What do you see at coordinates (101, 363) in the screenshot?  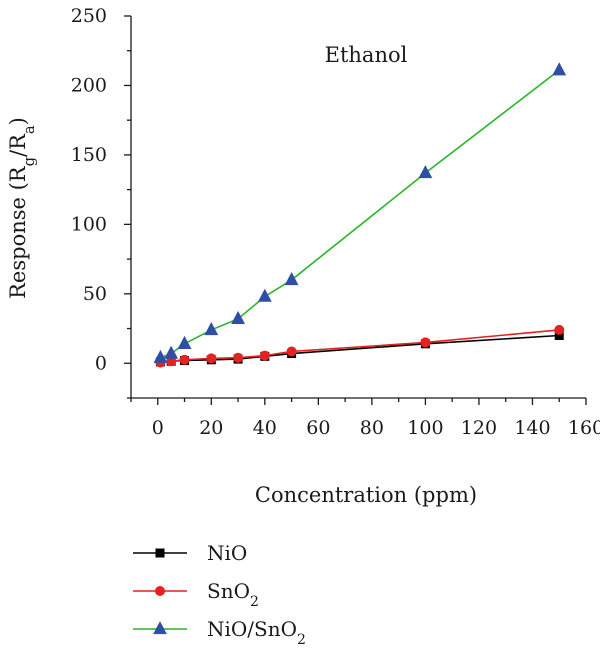 I see `y-tick-label: 0` at bounding box center [101, 363].